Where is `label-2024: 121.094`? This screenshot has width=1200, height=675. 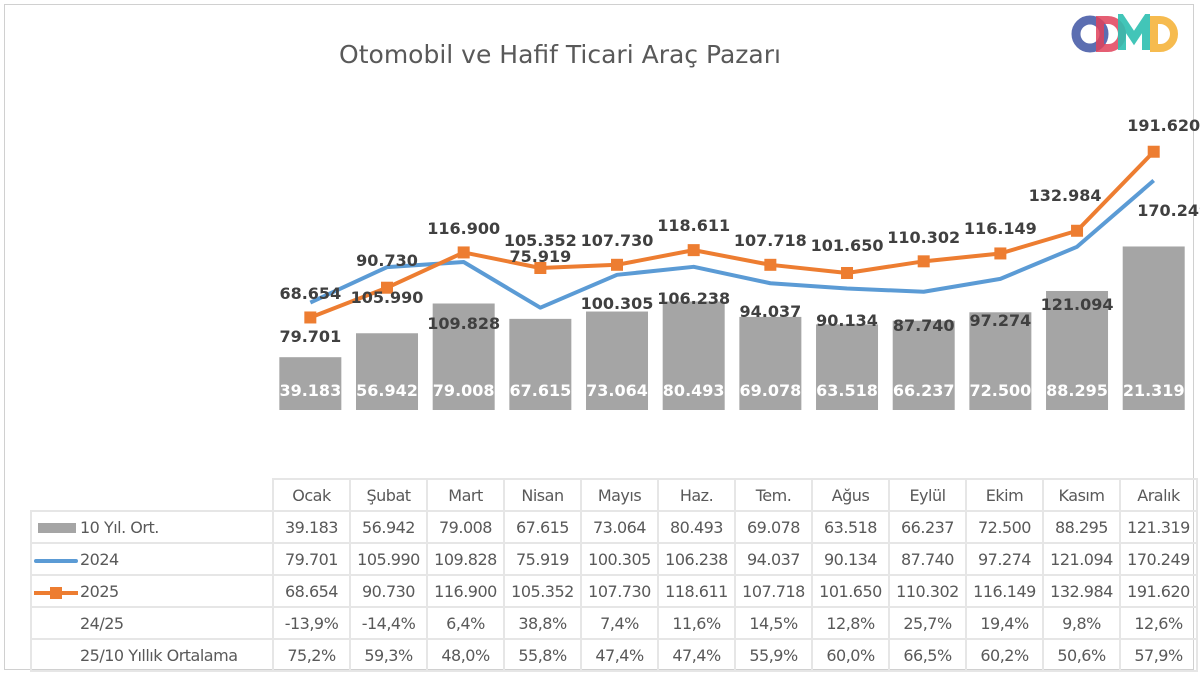 label-2024: 121.094 is located at coordinates (1077, 304).